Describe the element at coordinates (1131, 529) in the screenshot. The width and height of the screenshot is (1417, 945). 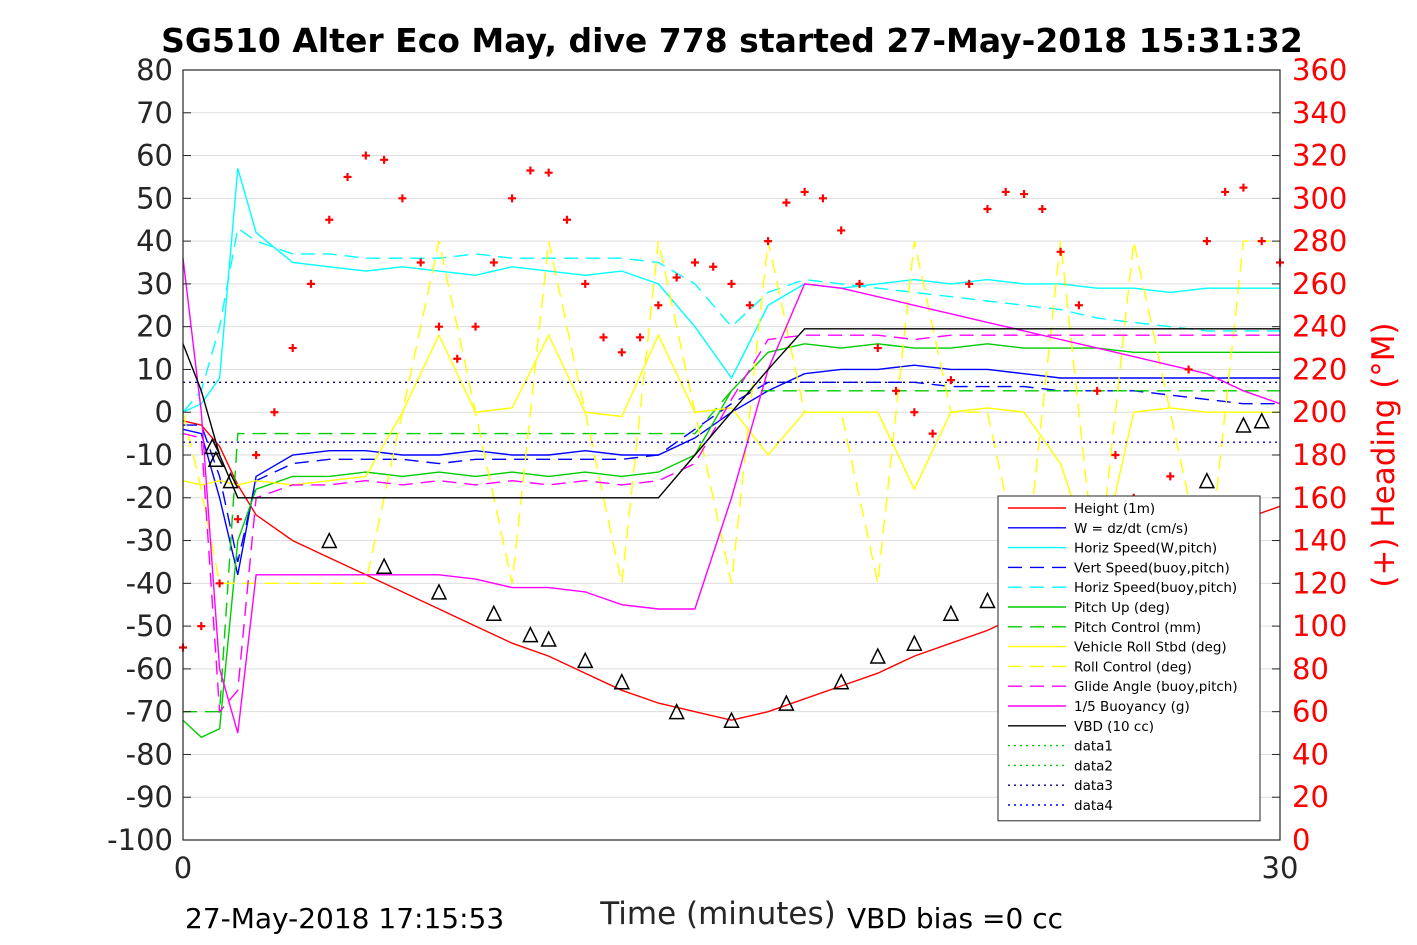
I see `legend-label: W = dz/dt (cm/s)` at that location.